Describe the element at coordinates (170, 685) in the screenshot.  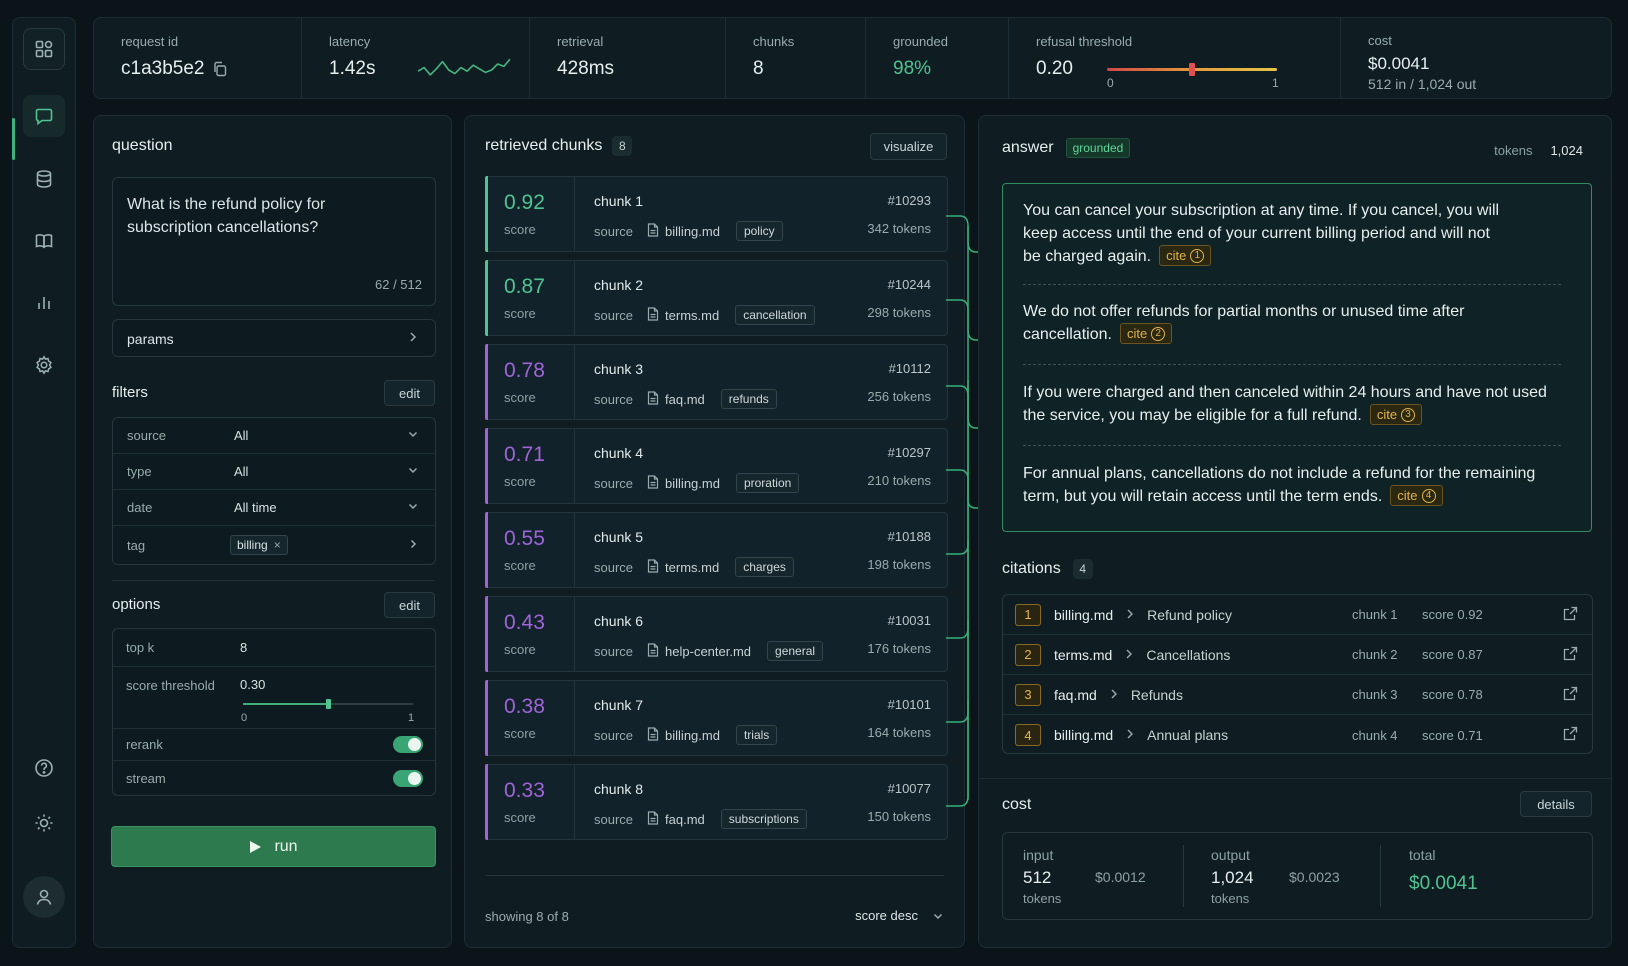
I see `option-label: score threshold` at that location.